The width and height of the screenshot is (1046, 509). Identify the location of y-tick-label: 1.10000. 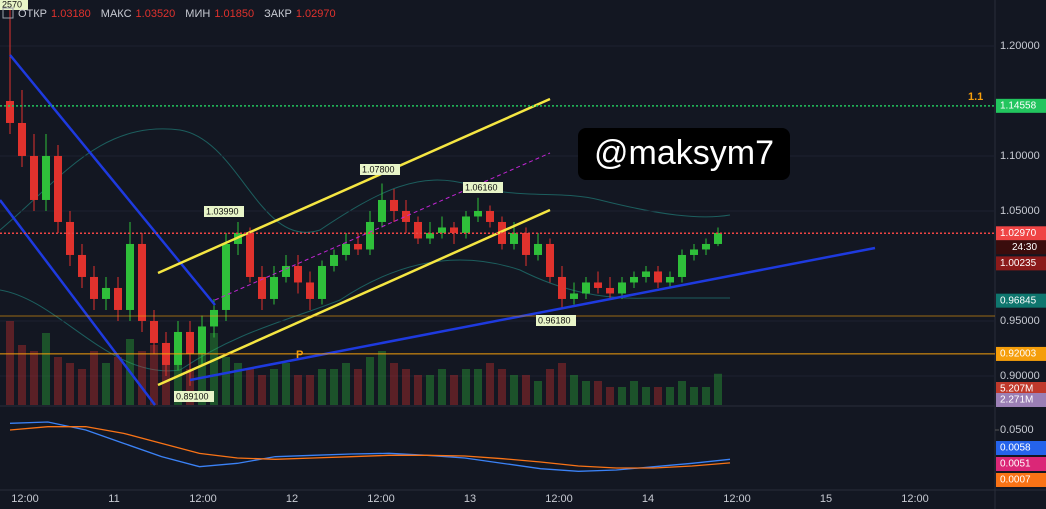
(1020, 156).